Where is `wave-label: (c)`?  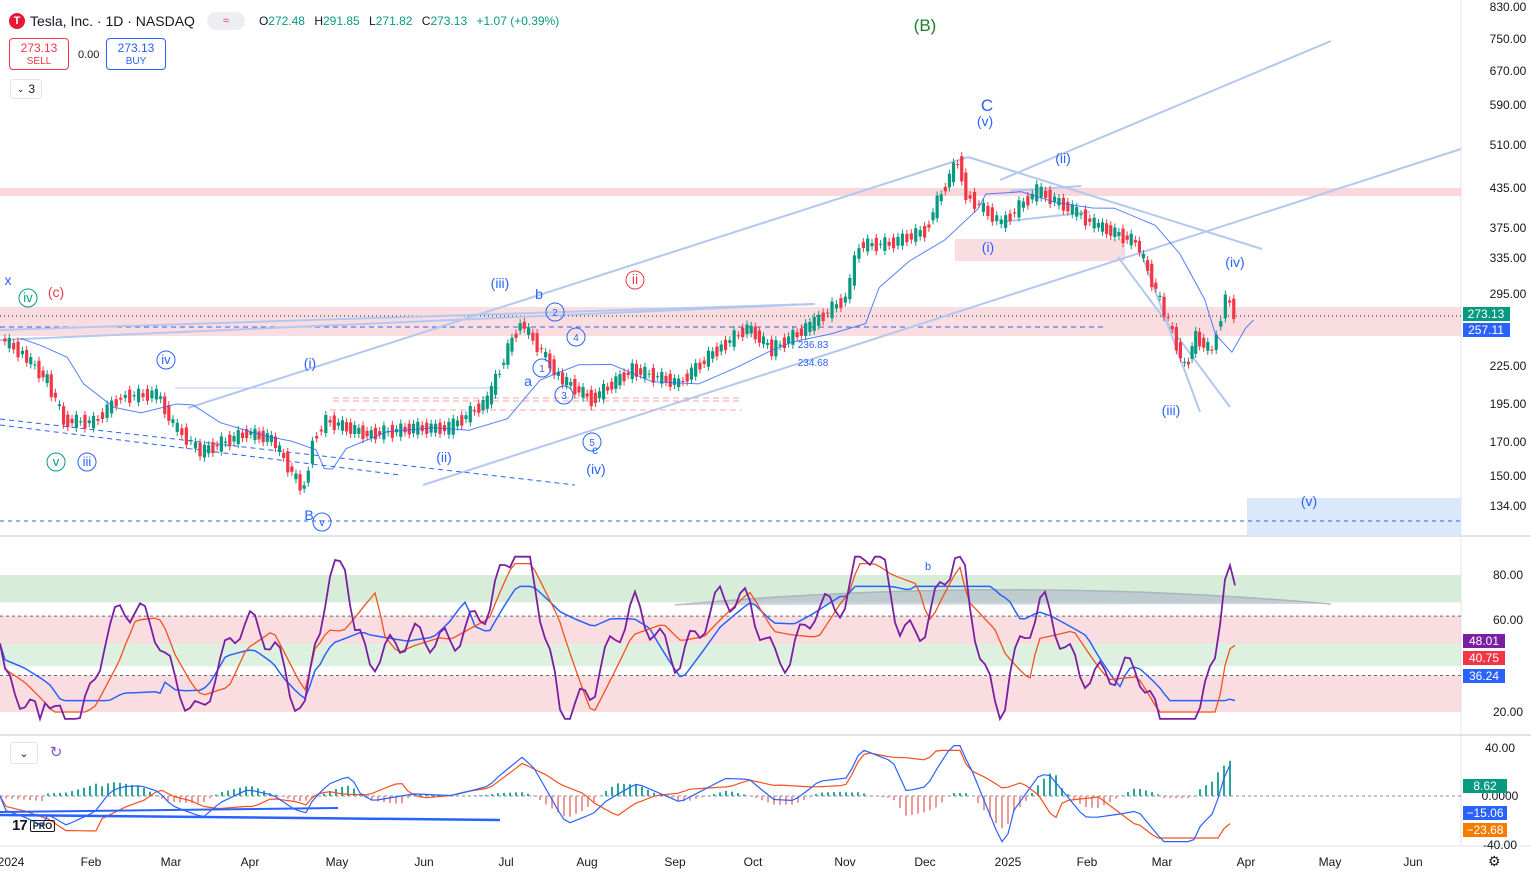 wave-label: (c) is located at coordinates (56, 292).